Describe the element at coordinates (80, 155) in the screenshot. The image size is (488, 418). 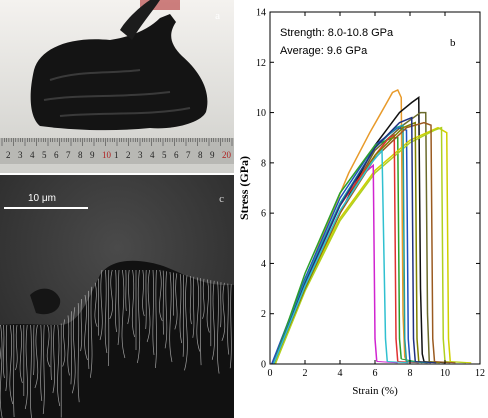
I see `ruler-number: 8` at that location.